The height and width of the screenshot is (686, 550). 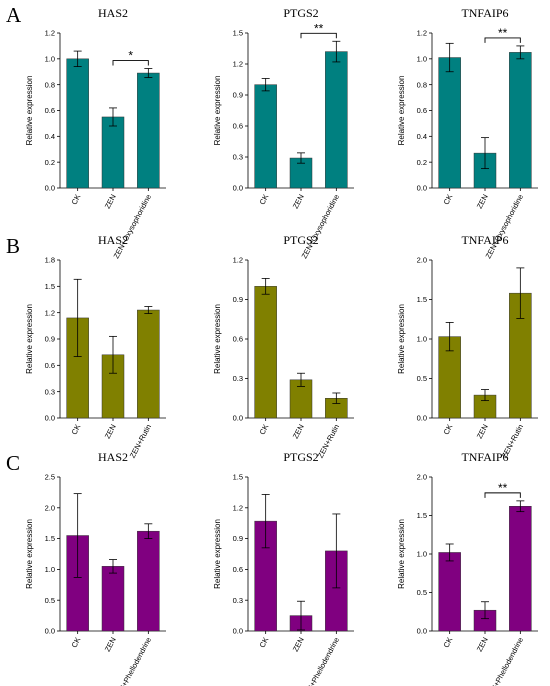 What do you see at coordinates (13, 246) in the screenshot?
I see `row-label-b: B` at bounding box center [13, 246].